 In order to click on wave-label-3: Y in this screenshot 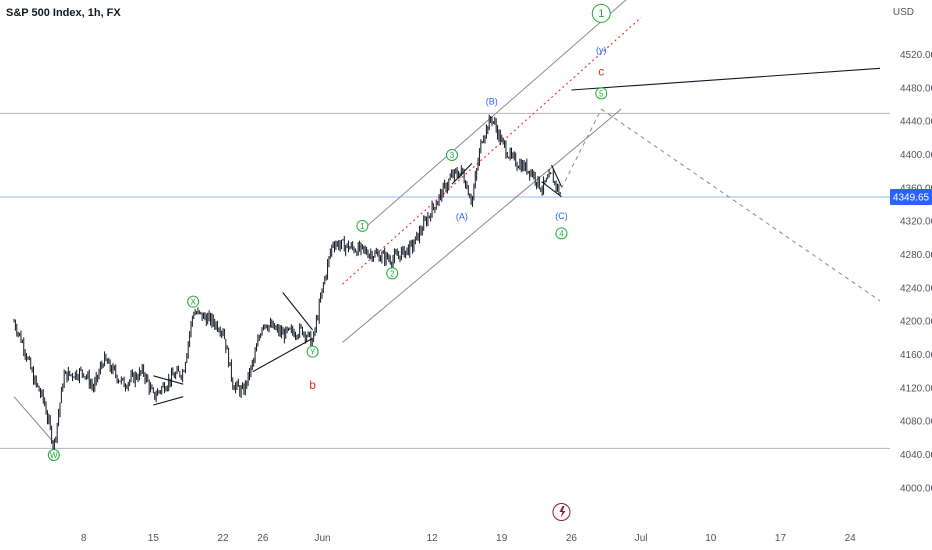, I will do `click(312, 351)`.